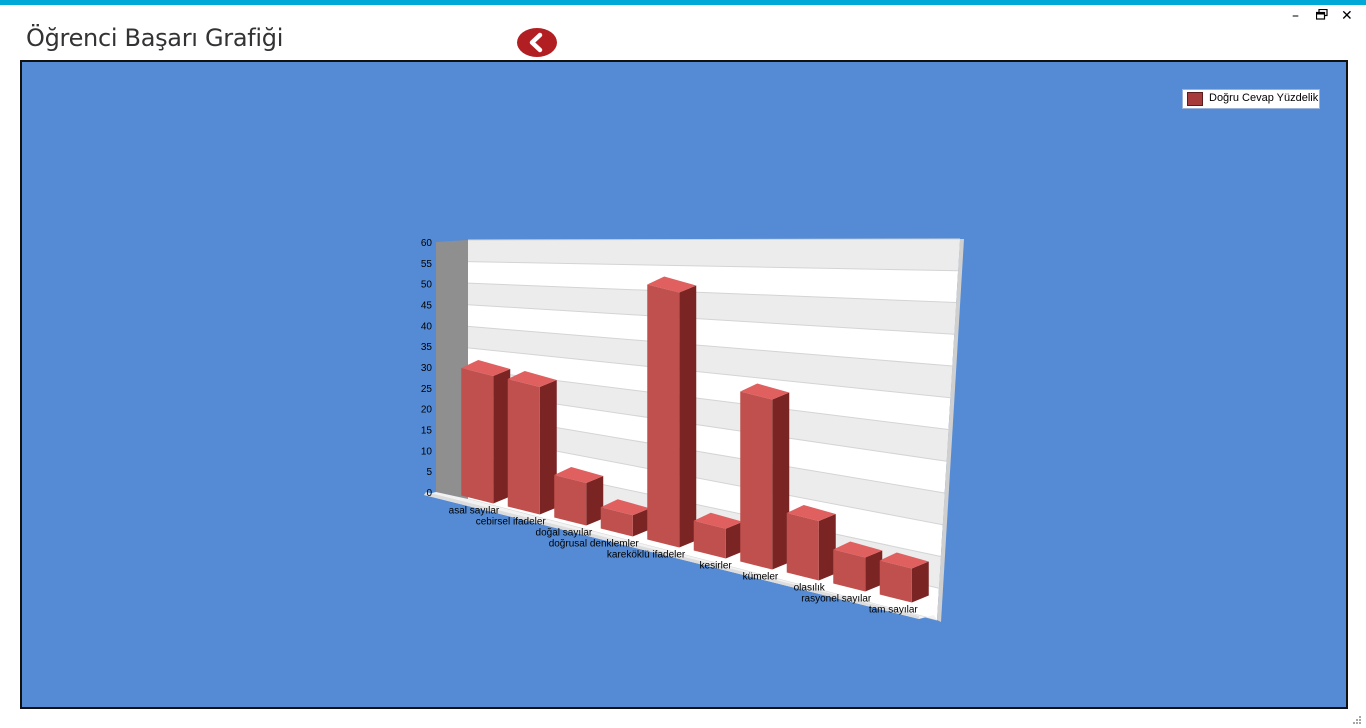  I want to click on minimize-button: –, so click(1295, 16).